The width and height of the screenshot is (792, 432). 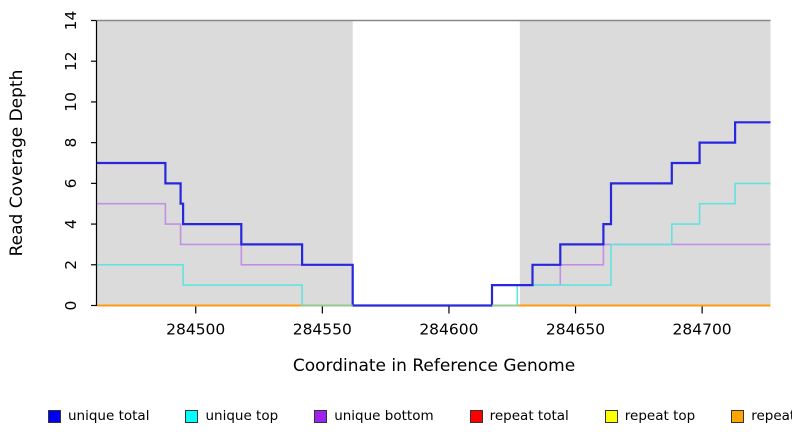 I want to click on y-tick-label: 6, so click(x=71, y=183).